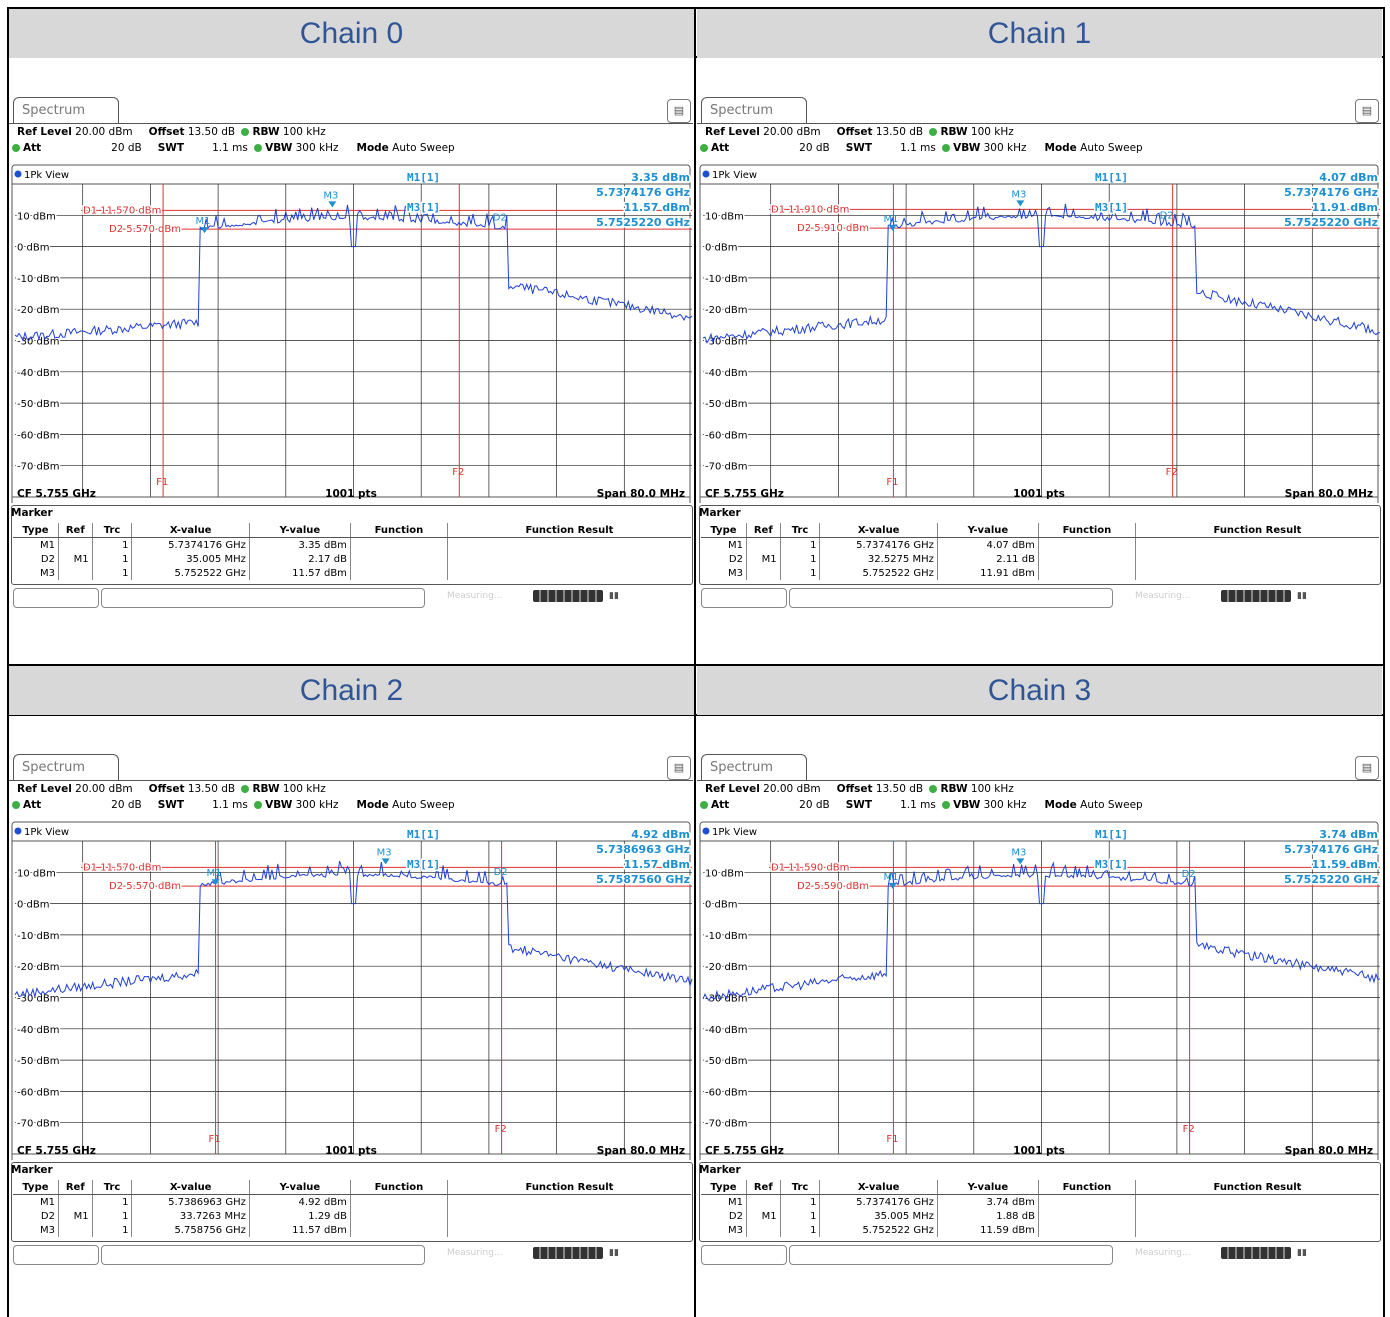  I want to click on plot-frame, so click(1039, 990).